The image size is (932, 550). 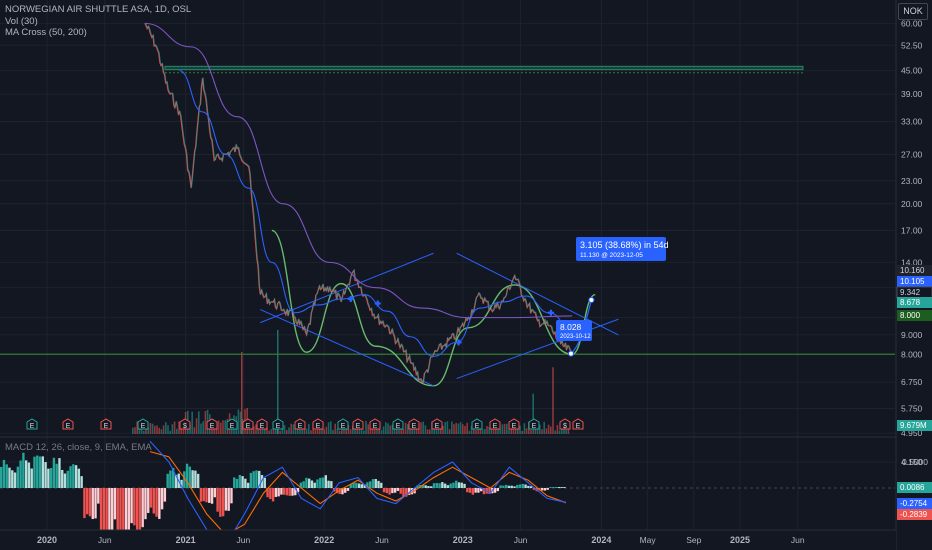 What do you see at coordinates (21, 21) in the screenshot?
I see `volume-legend: Vol (30)` at bounding box center [21, 21].